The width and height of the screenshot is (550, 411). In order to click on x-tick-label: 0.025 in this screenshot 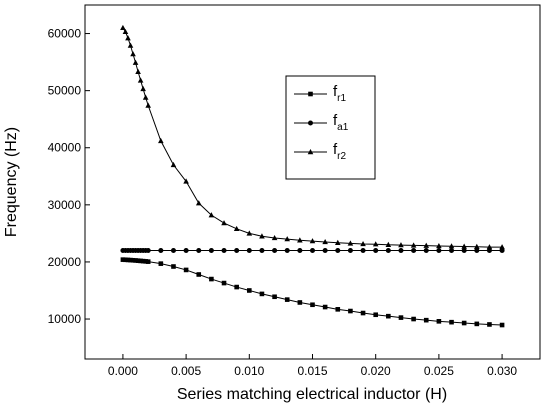, I will do `click(439, 371)`.